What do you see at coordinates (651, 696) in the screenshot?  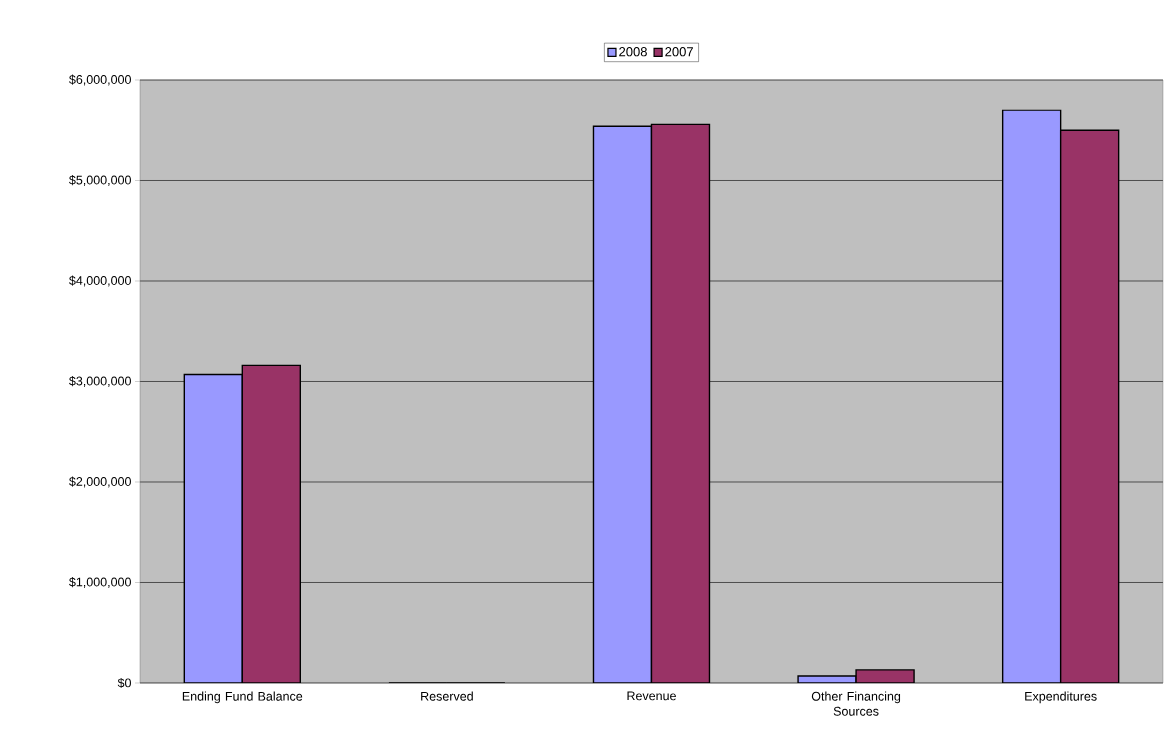 I see `x-tick-label: Revenue` at bounding box center [651, 696].